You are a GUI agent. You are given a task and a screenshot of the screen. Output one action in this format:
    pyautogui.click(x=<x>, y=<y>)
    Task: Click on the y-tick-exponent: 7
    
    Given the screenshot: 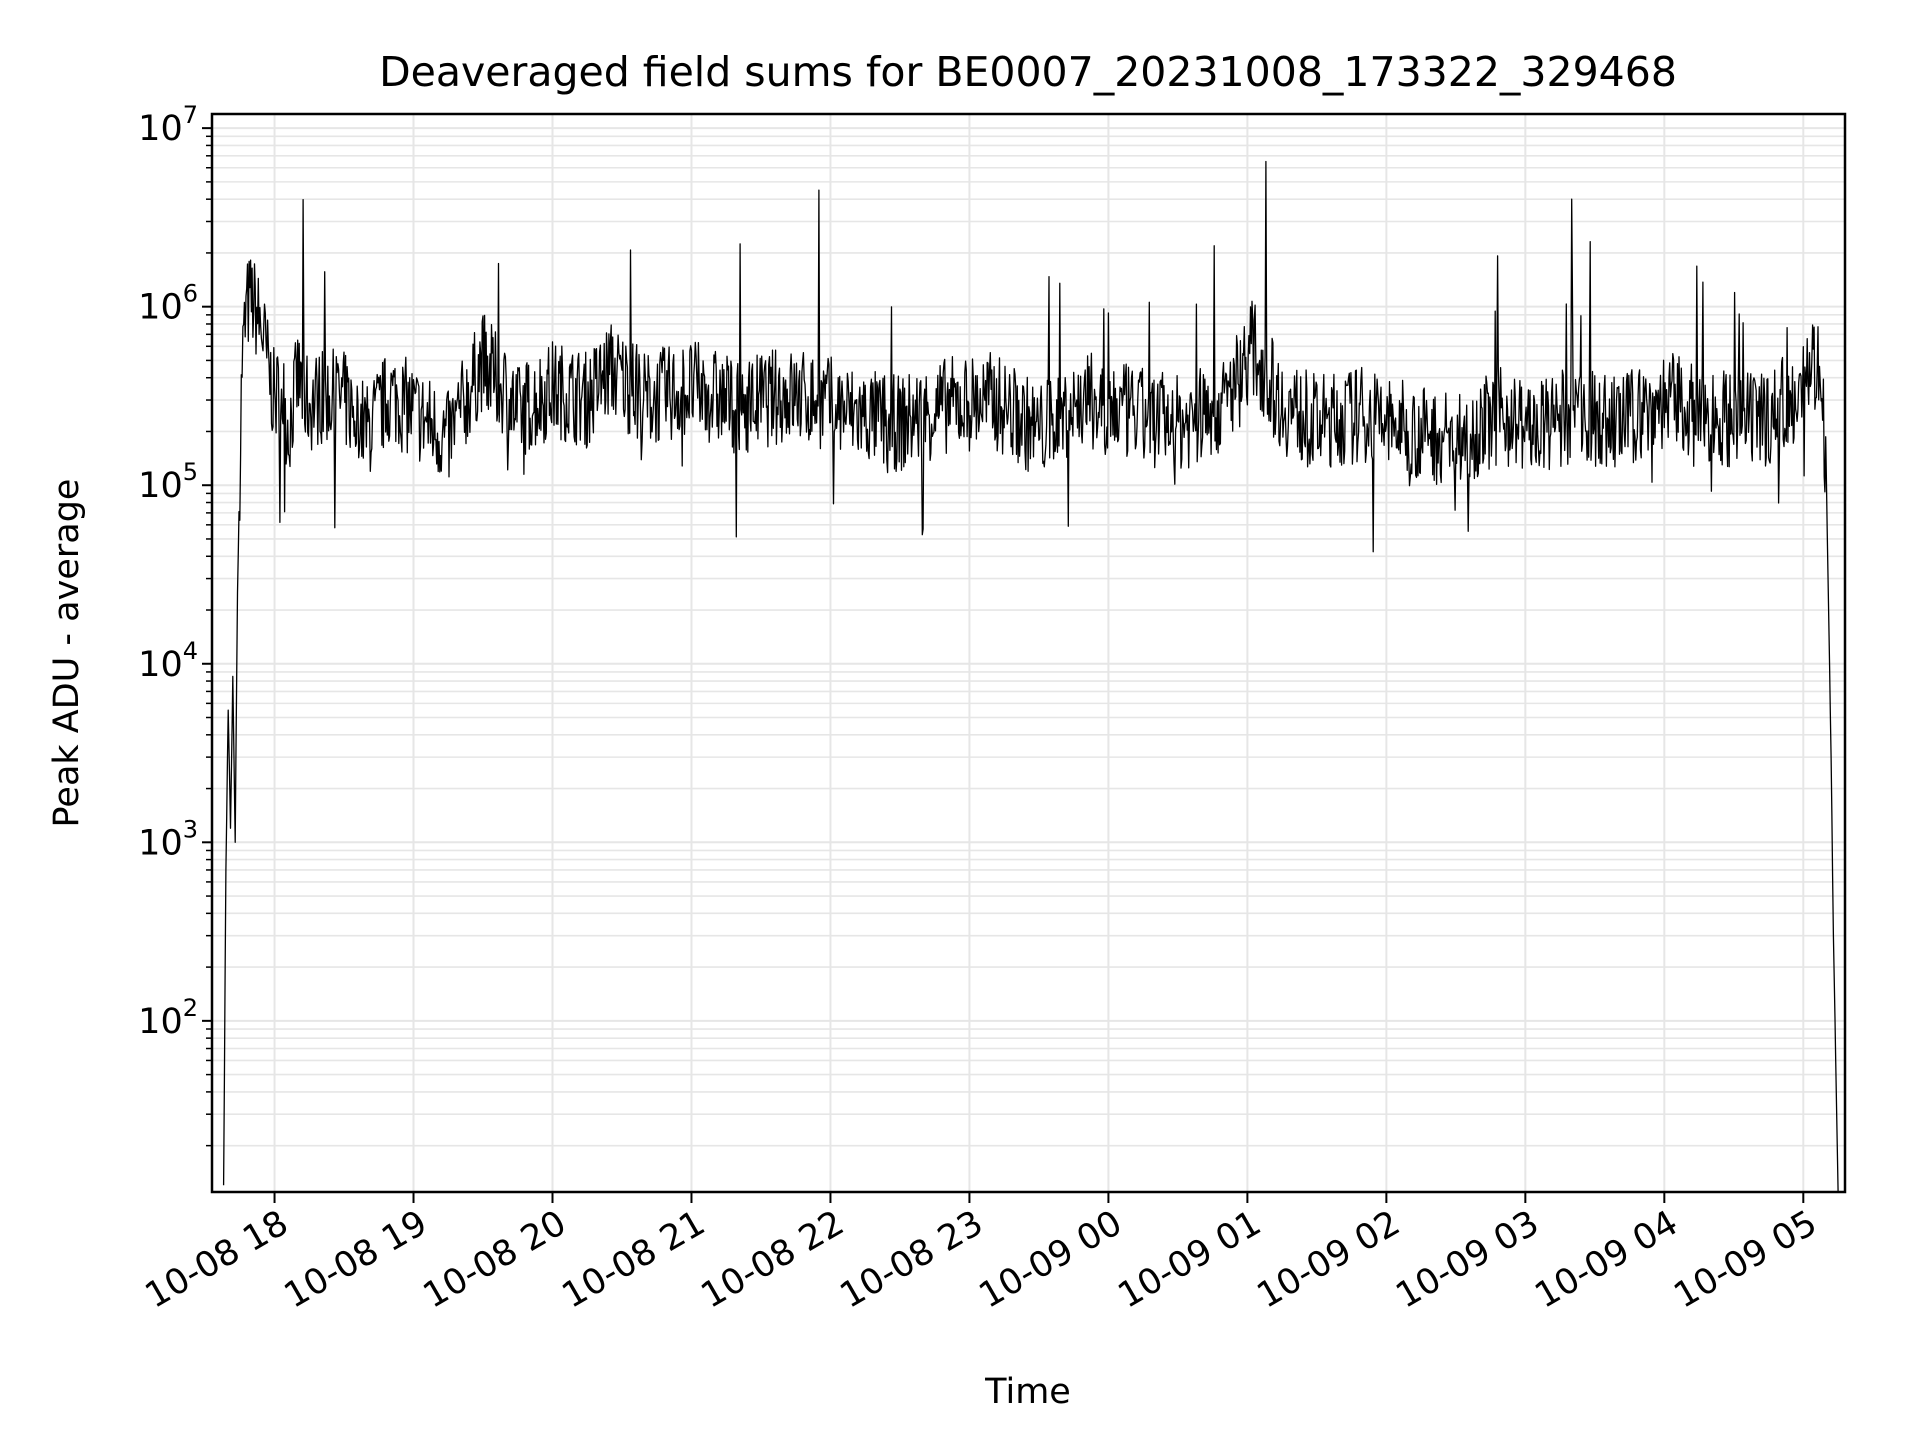 What is the action you would take?
    pyautogui.click(x=190, y=115)
    